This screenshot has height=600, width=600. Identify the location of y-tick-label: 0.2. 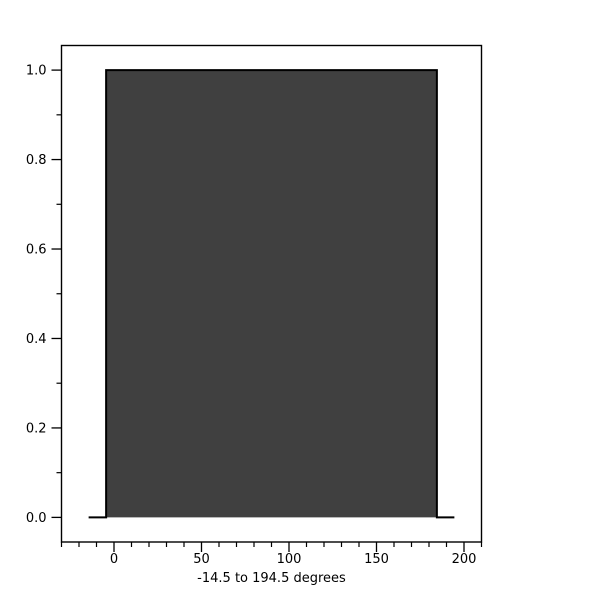
(36, 428).